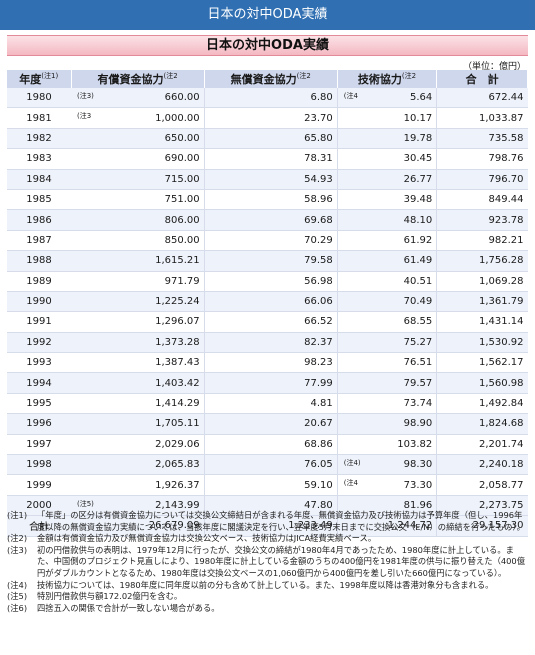 This screenshot has height=655, width=535. Describe the element at coordinates (138, 424) in the screenshot. I see `cell-loan: 1,705.11` at that location.